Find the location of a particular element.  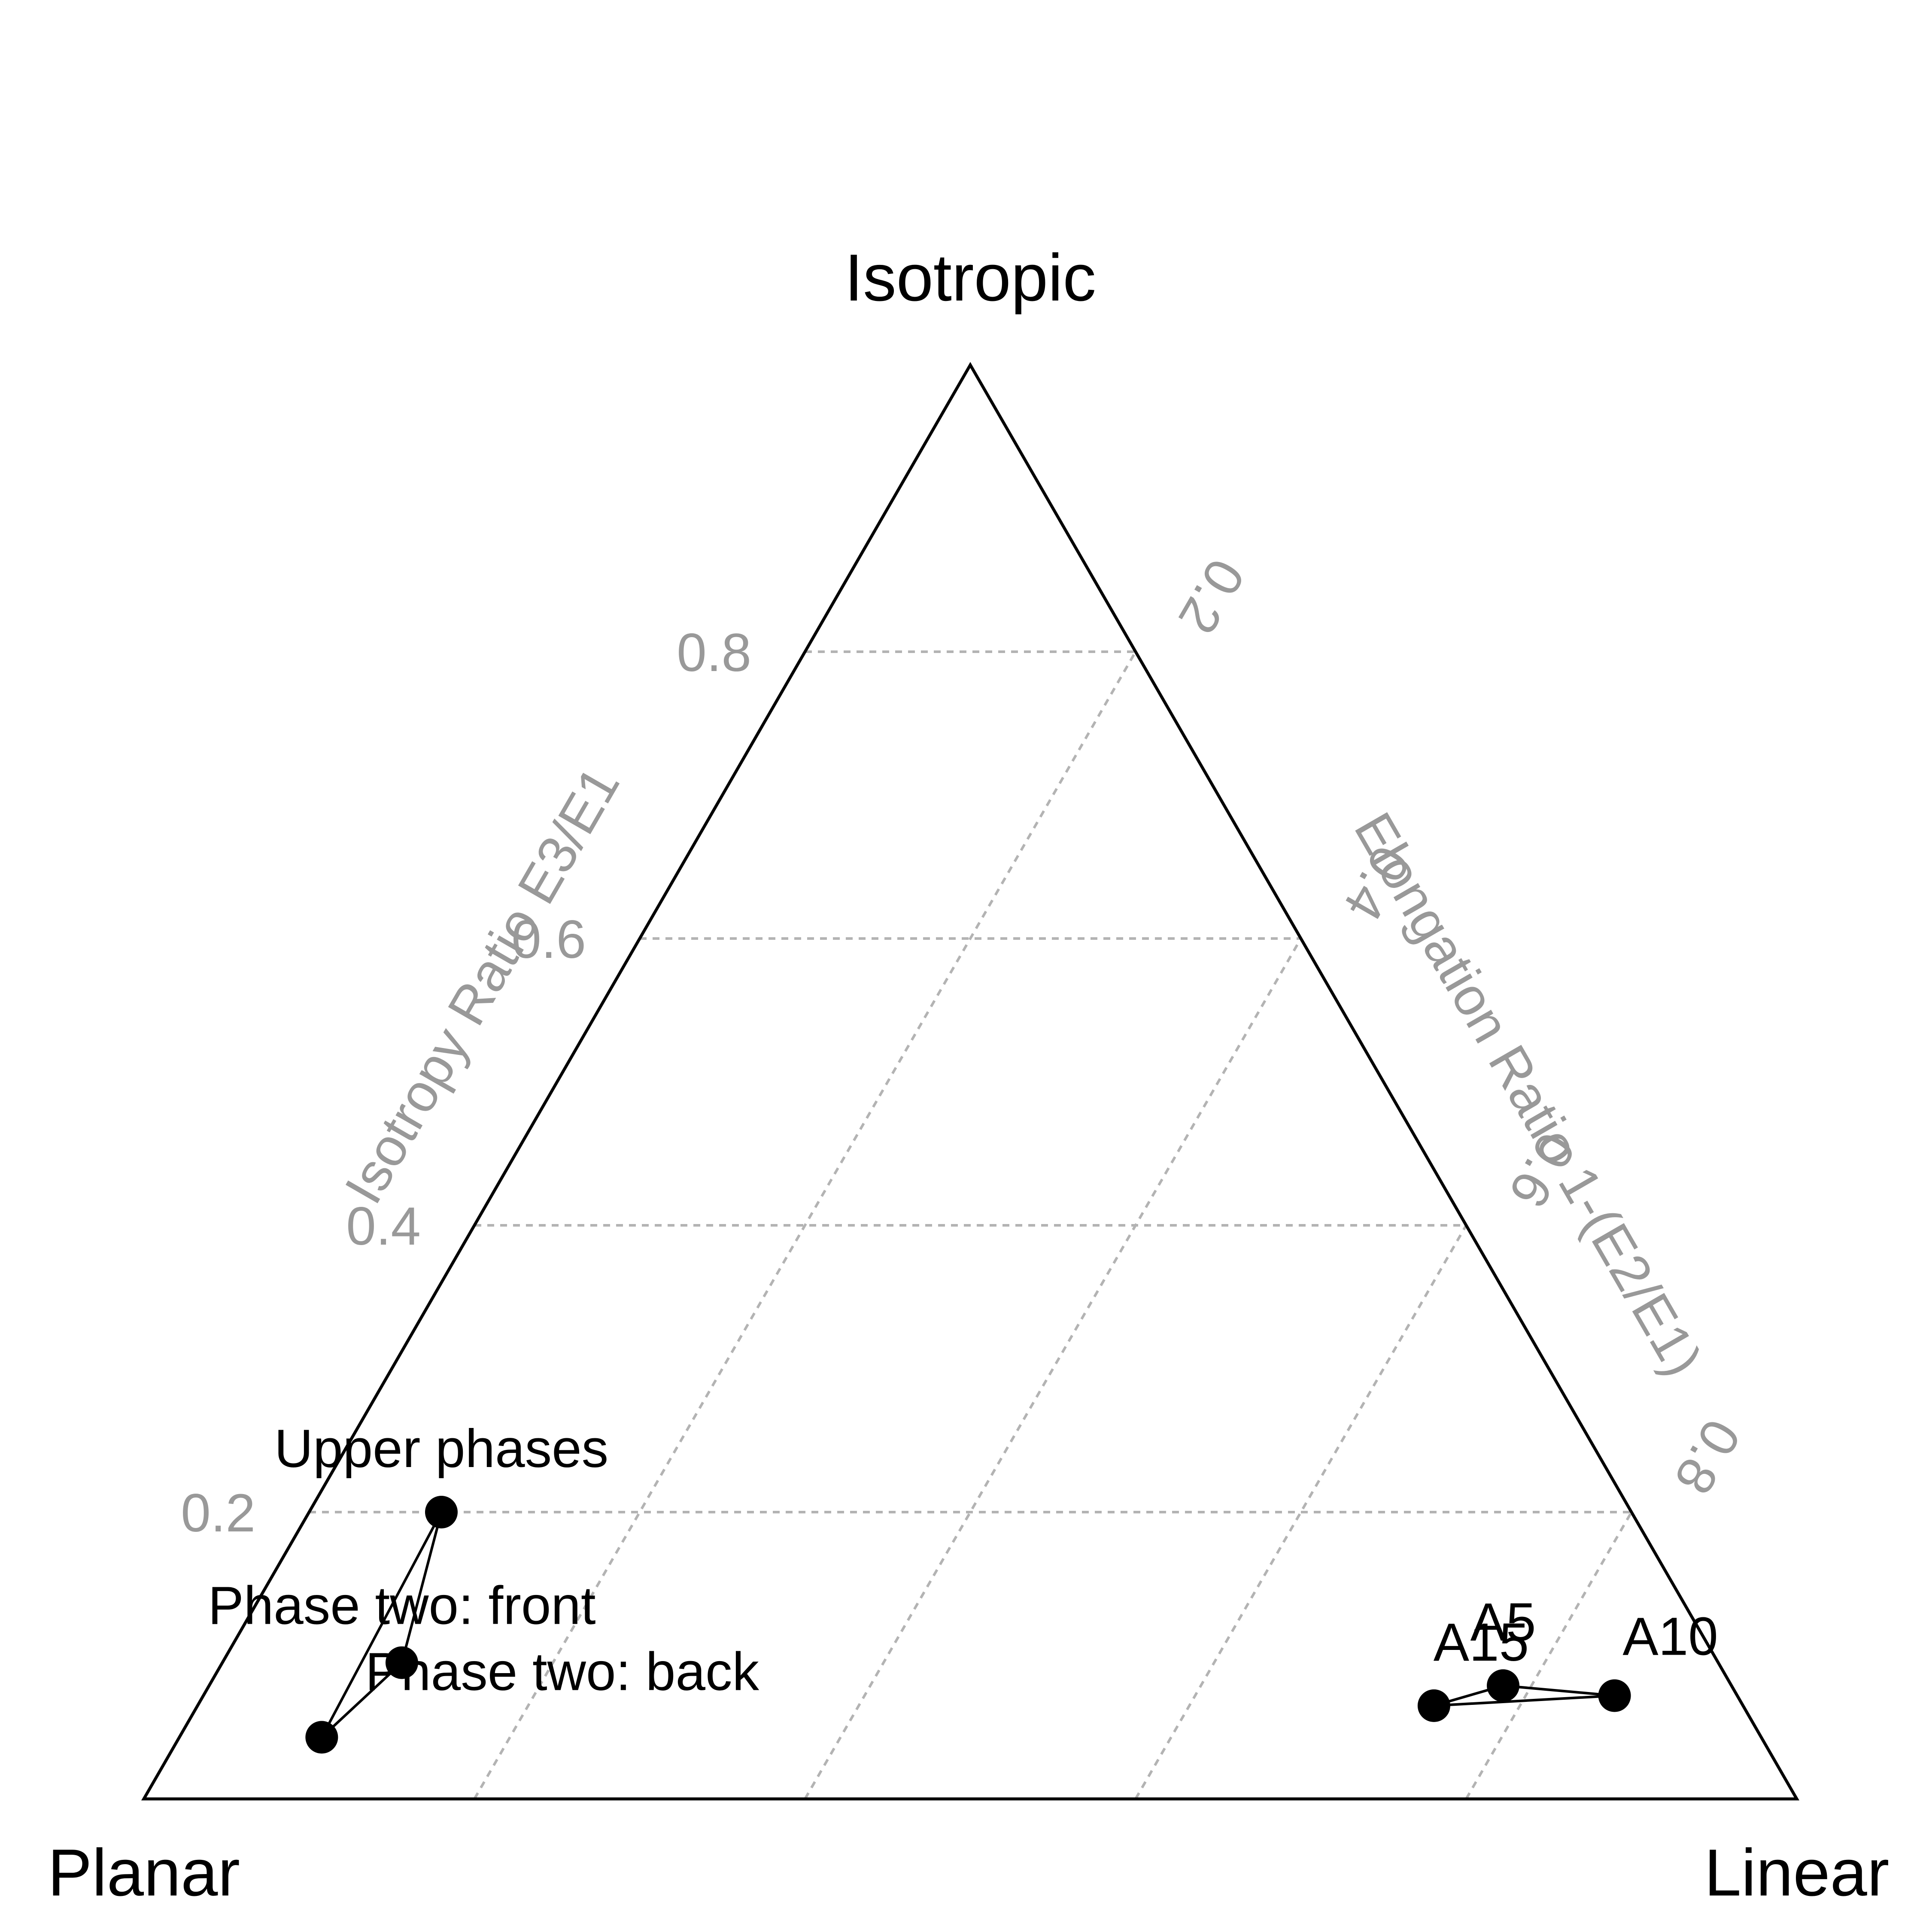

data-point-label: A15 is located at coordinates (1481, 1642).